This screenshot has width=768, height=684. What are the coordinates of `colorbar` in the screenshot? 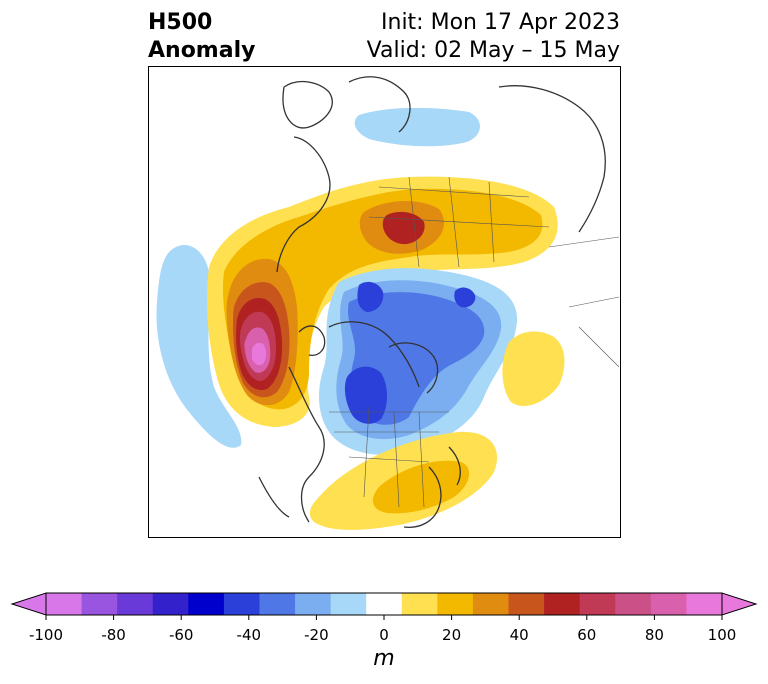 It's located at (384, 630).